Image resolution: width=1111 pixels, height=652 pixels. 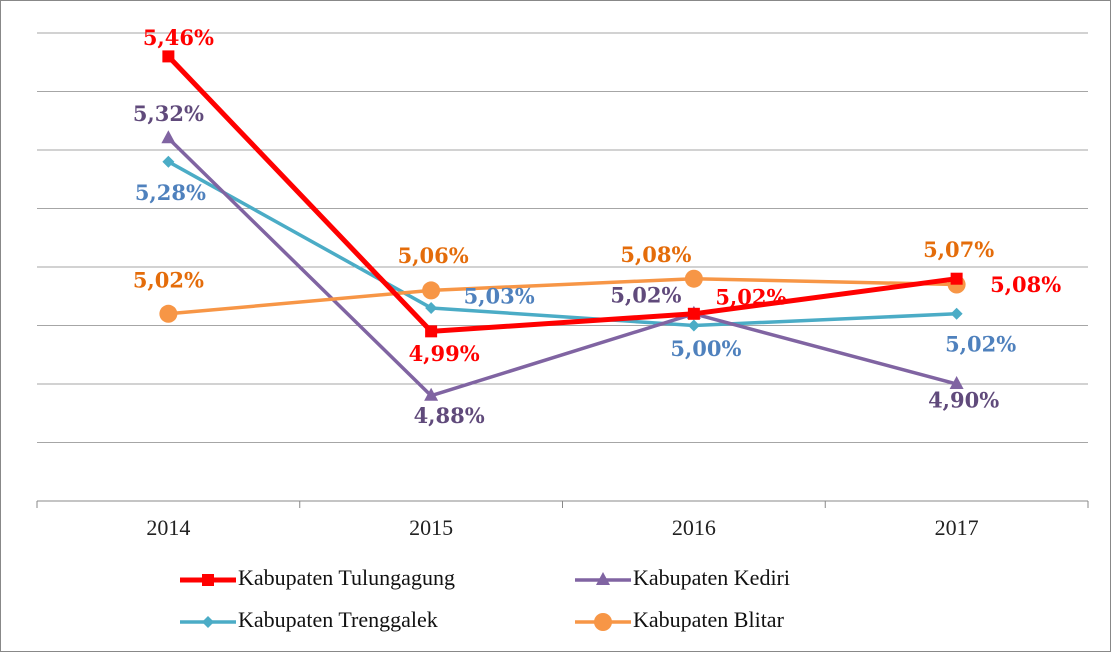 I want to click on x-tick-label: 2017, so click(x=957, y=527).